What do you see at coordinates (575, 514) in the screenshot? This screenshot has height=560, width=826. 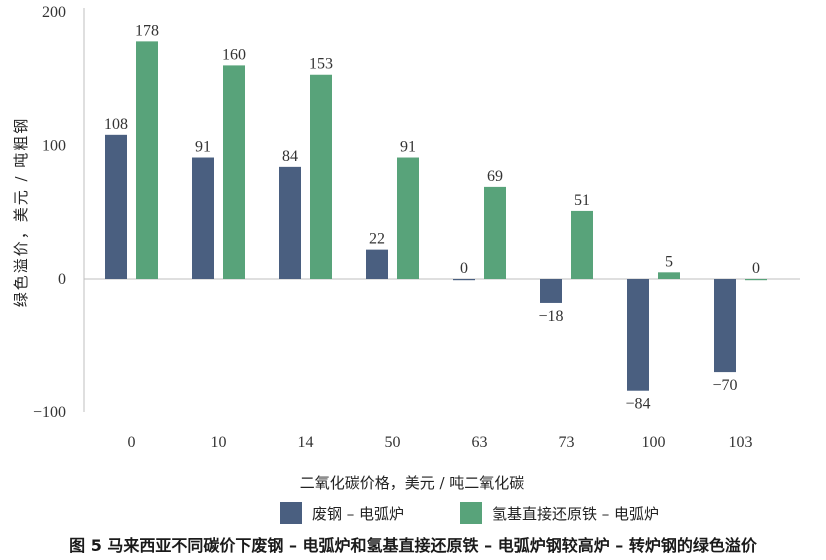 I see `legend-label: 氢基直接还原铁 – 电弧炉` at bounding box center [575, 514].